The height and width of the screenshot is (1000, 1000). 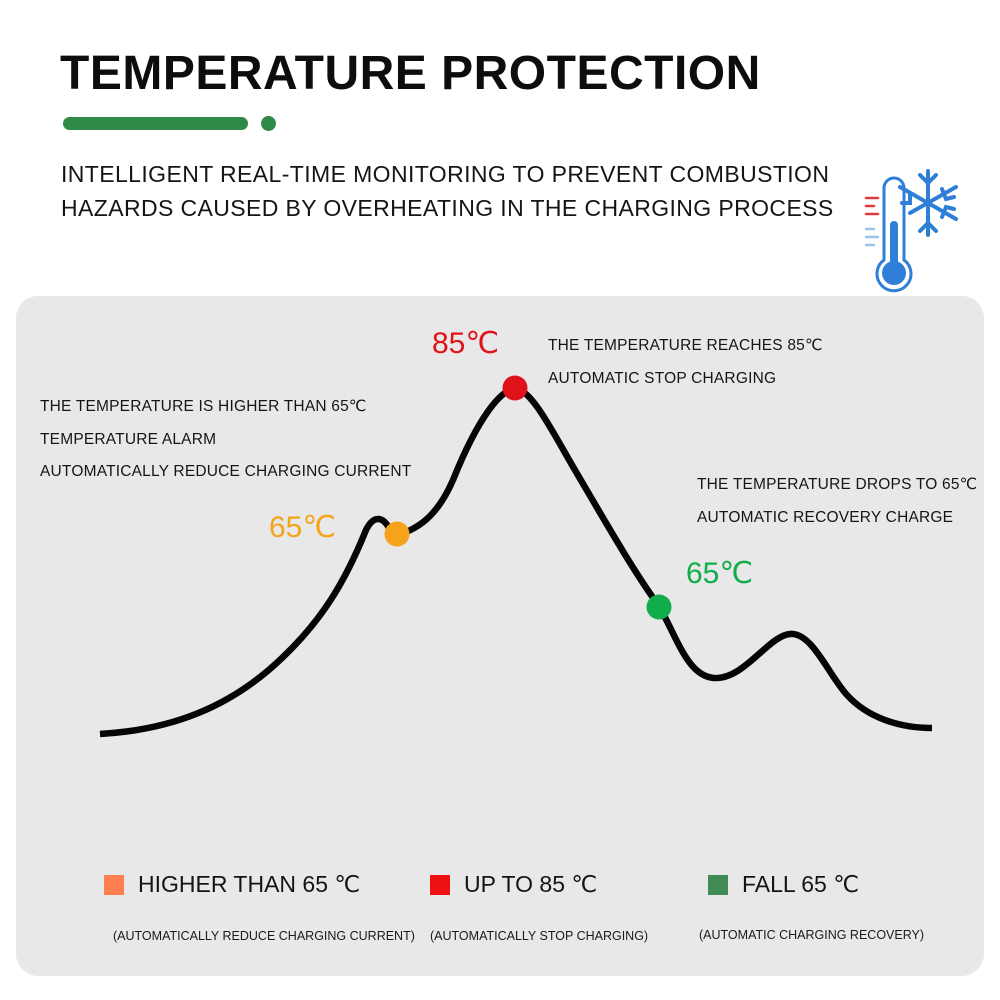 What do you see at coordinates (249, 884) in the screenshot?
I see `legend-label-higher-65: HIGHER THAN 65 ℃` at bounding box center [249, 884].